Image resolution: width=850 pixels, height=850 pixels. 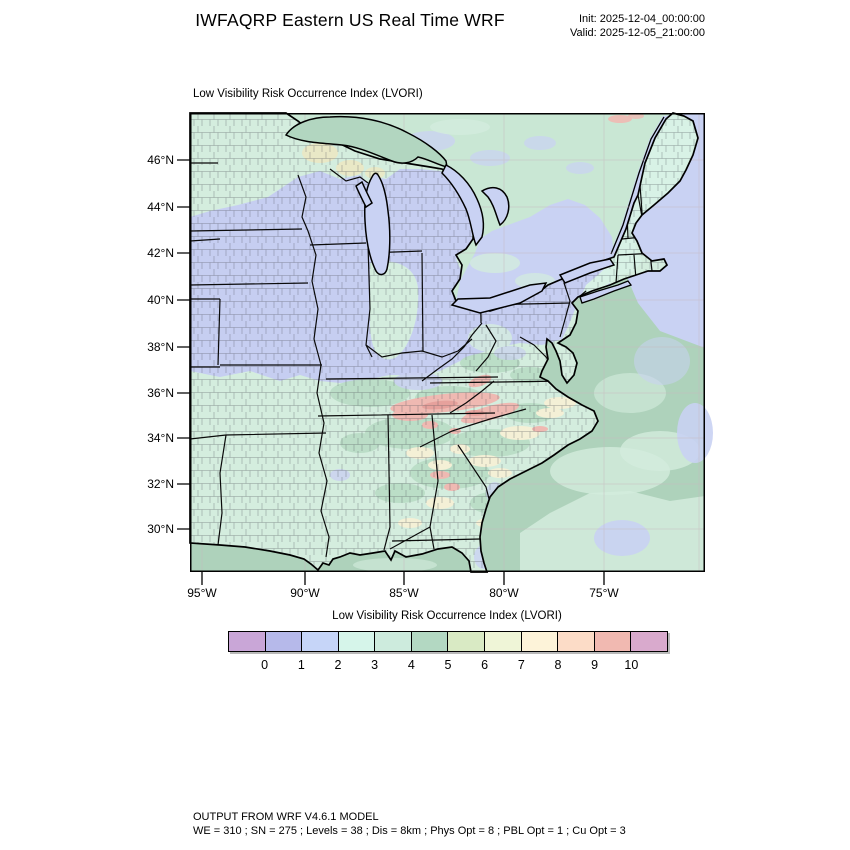 What do you see at coordinates (558, 665) in the screenshot?
I see `colorbar-tick-8: 8` at bounding box center [558, 665].